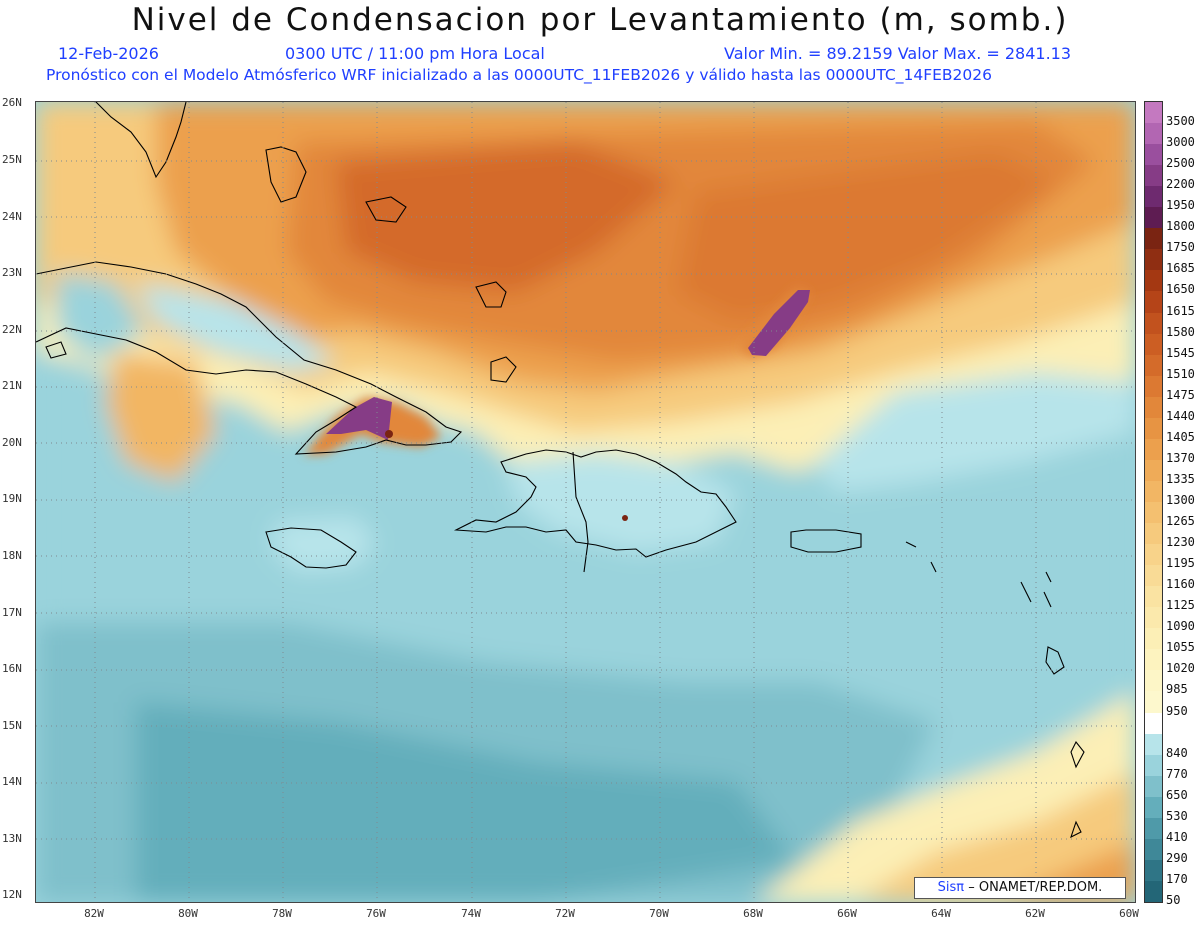 The height and width of the screenshot is (927, 1200). Describe the element at coordinates (1177, 773) in the screenshot. I see `color-scale-label: 770` at that location.